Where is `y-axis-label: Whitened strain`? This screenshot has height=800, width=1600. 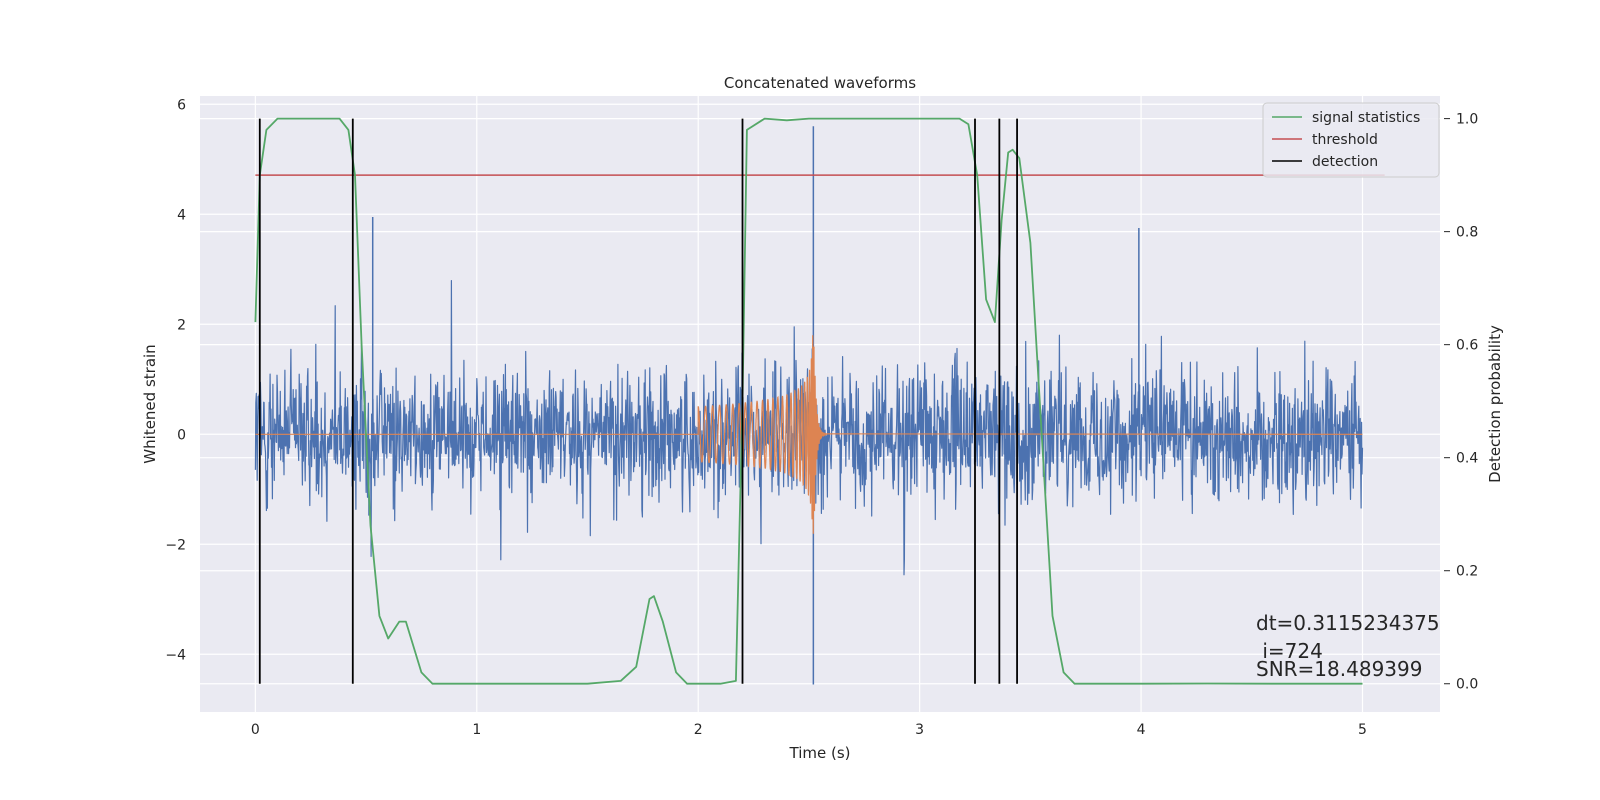 y-axis-label: Whitened strain is located at coordinates (150, 403).